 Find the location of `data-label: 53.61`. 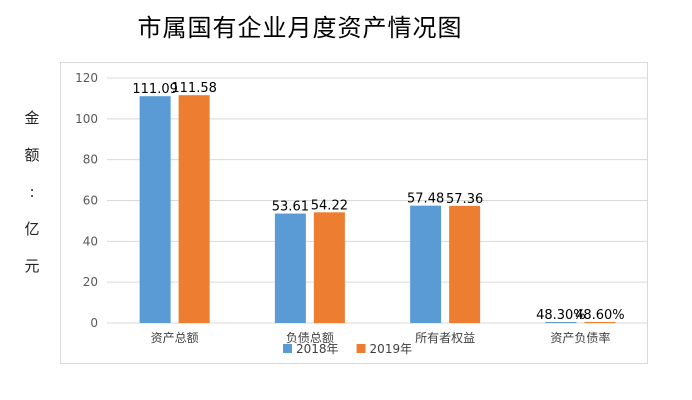

data-label: 53.61 is located at coordinates (290, 207).